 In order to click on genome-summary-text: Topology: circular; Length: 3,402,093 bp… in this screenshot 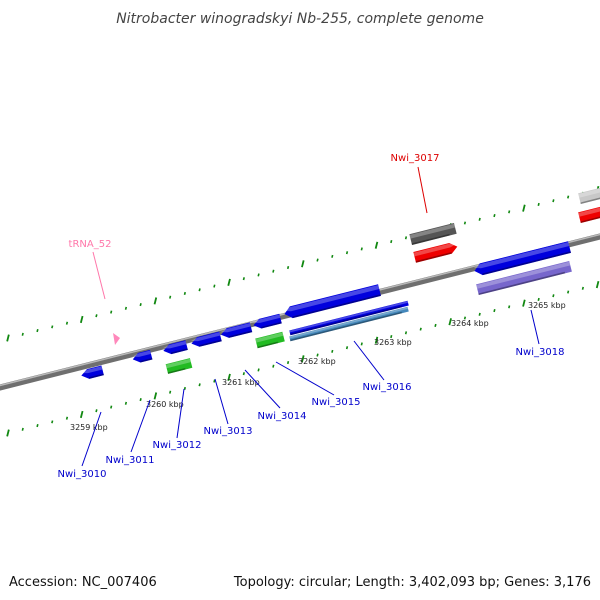, I will do `click(412, 582)`.